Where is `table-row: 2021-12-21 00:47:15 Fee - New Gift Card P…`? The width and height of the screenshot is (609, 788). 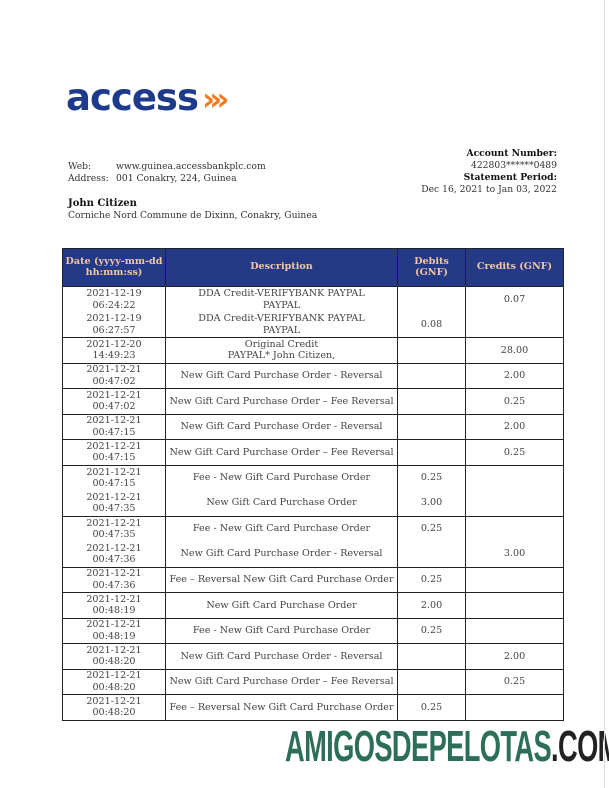 table-row: 2021-12-21 00:47:15 Fee - New Gift Card P… is located at coordinates (313, 477).